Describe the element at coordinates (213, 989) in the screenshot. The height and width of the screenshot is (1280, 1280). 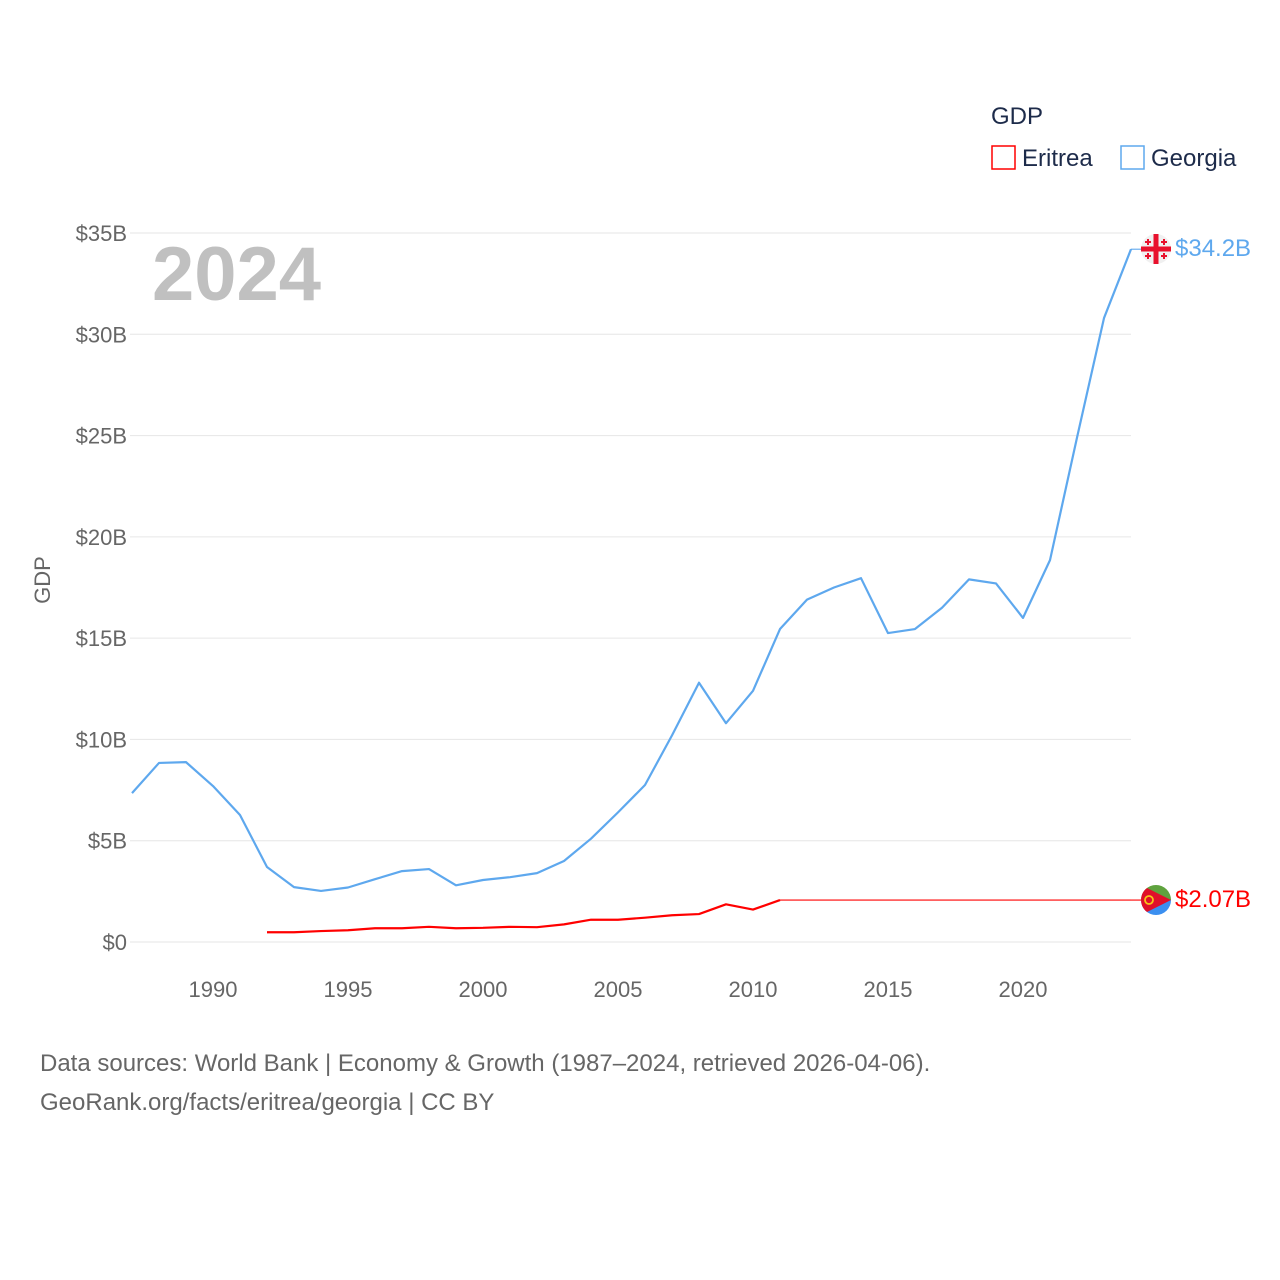
I see `x-tick-label: 1990` at that location.